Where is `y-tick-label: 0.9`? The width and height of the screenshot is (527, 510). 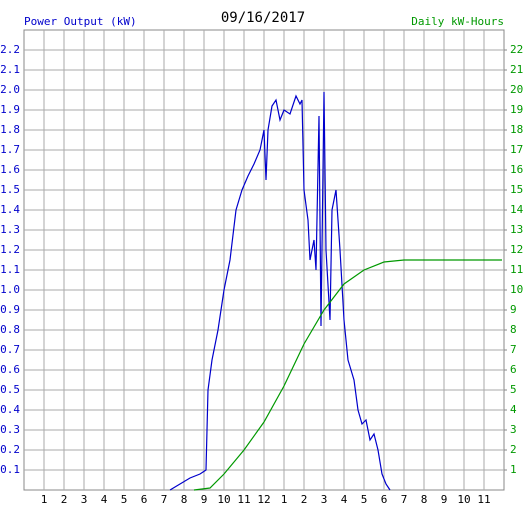
y-tick-label: 0.9 is located at coordinates (10, 309).